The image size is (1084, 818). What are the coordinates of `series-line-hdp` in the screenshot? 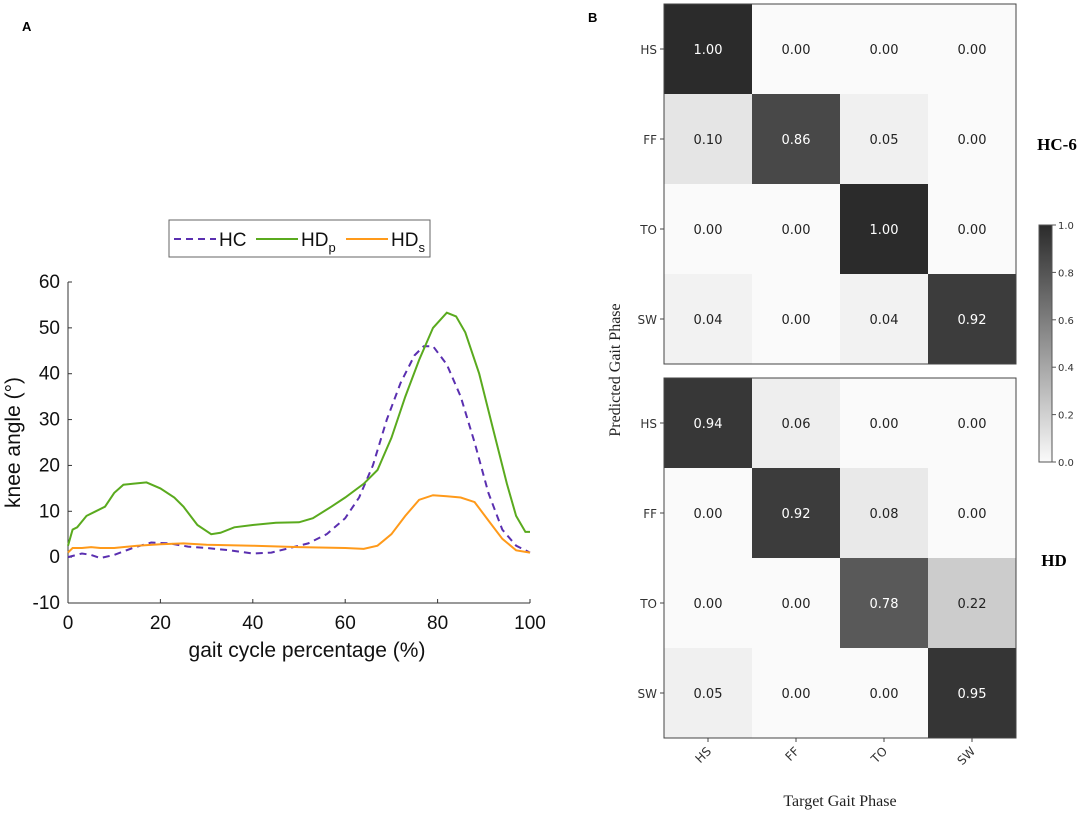 It's located at (298, 428).